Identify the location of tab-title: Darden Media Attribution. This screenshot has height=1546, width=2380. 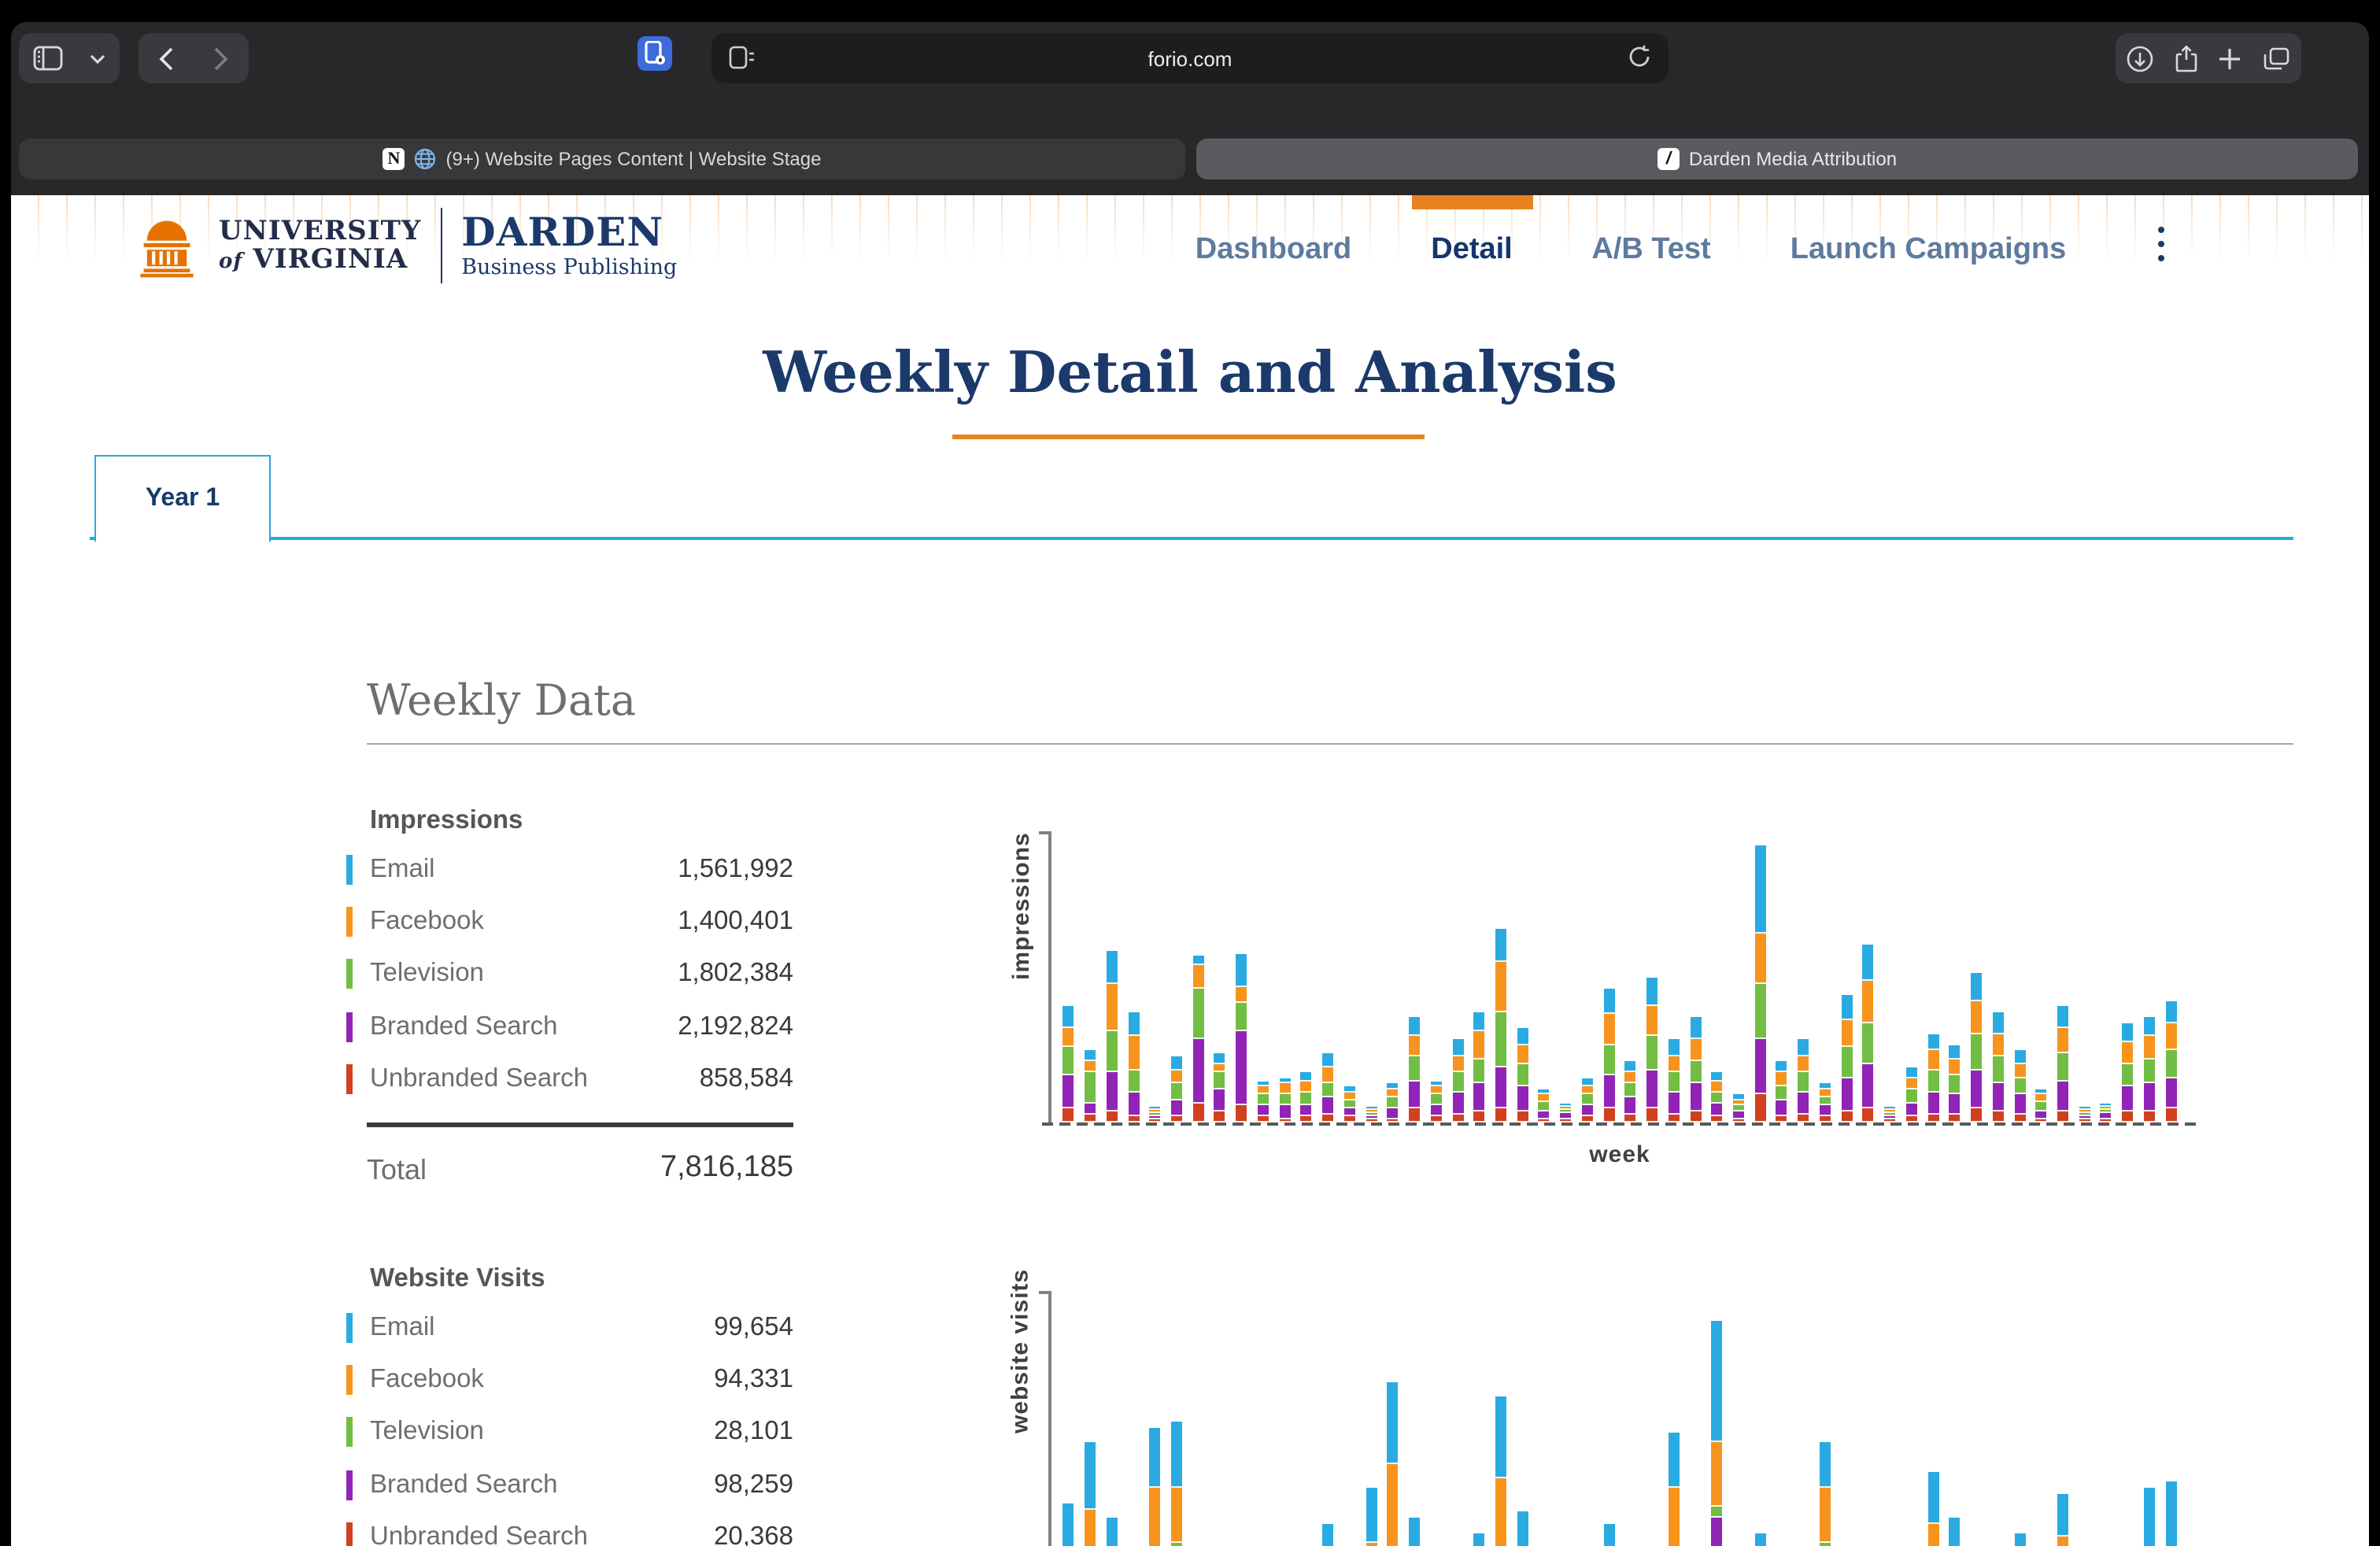
(1793, 159).